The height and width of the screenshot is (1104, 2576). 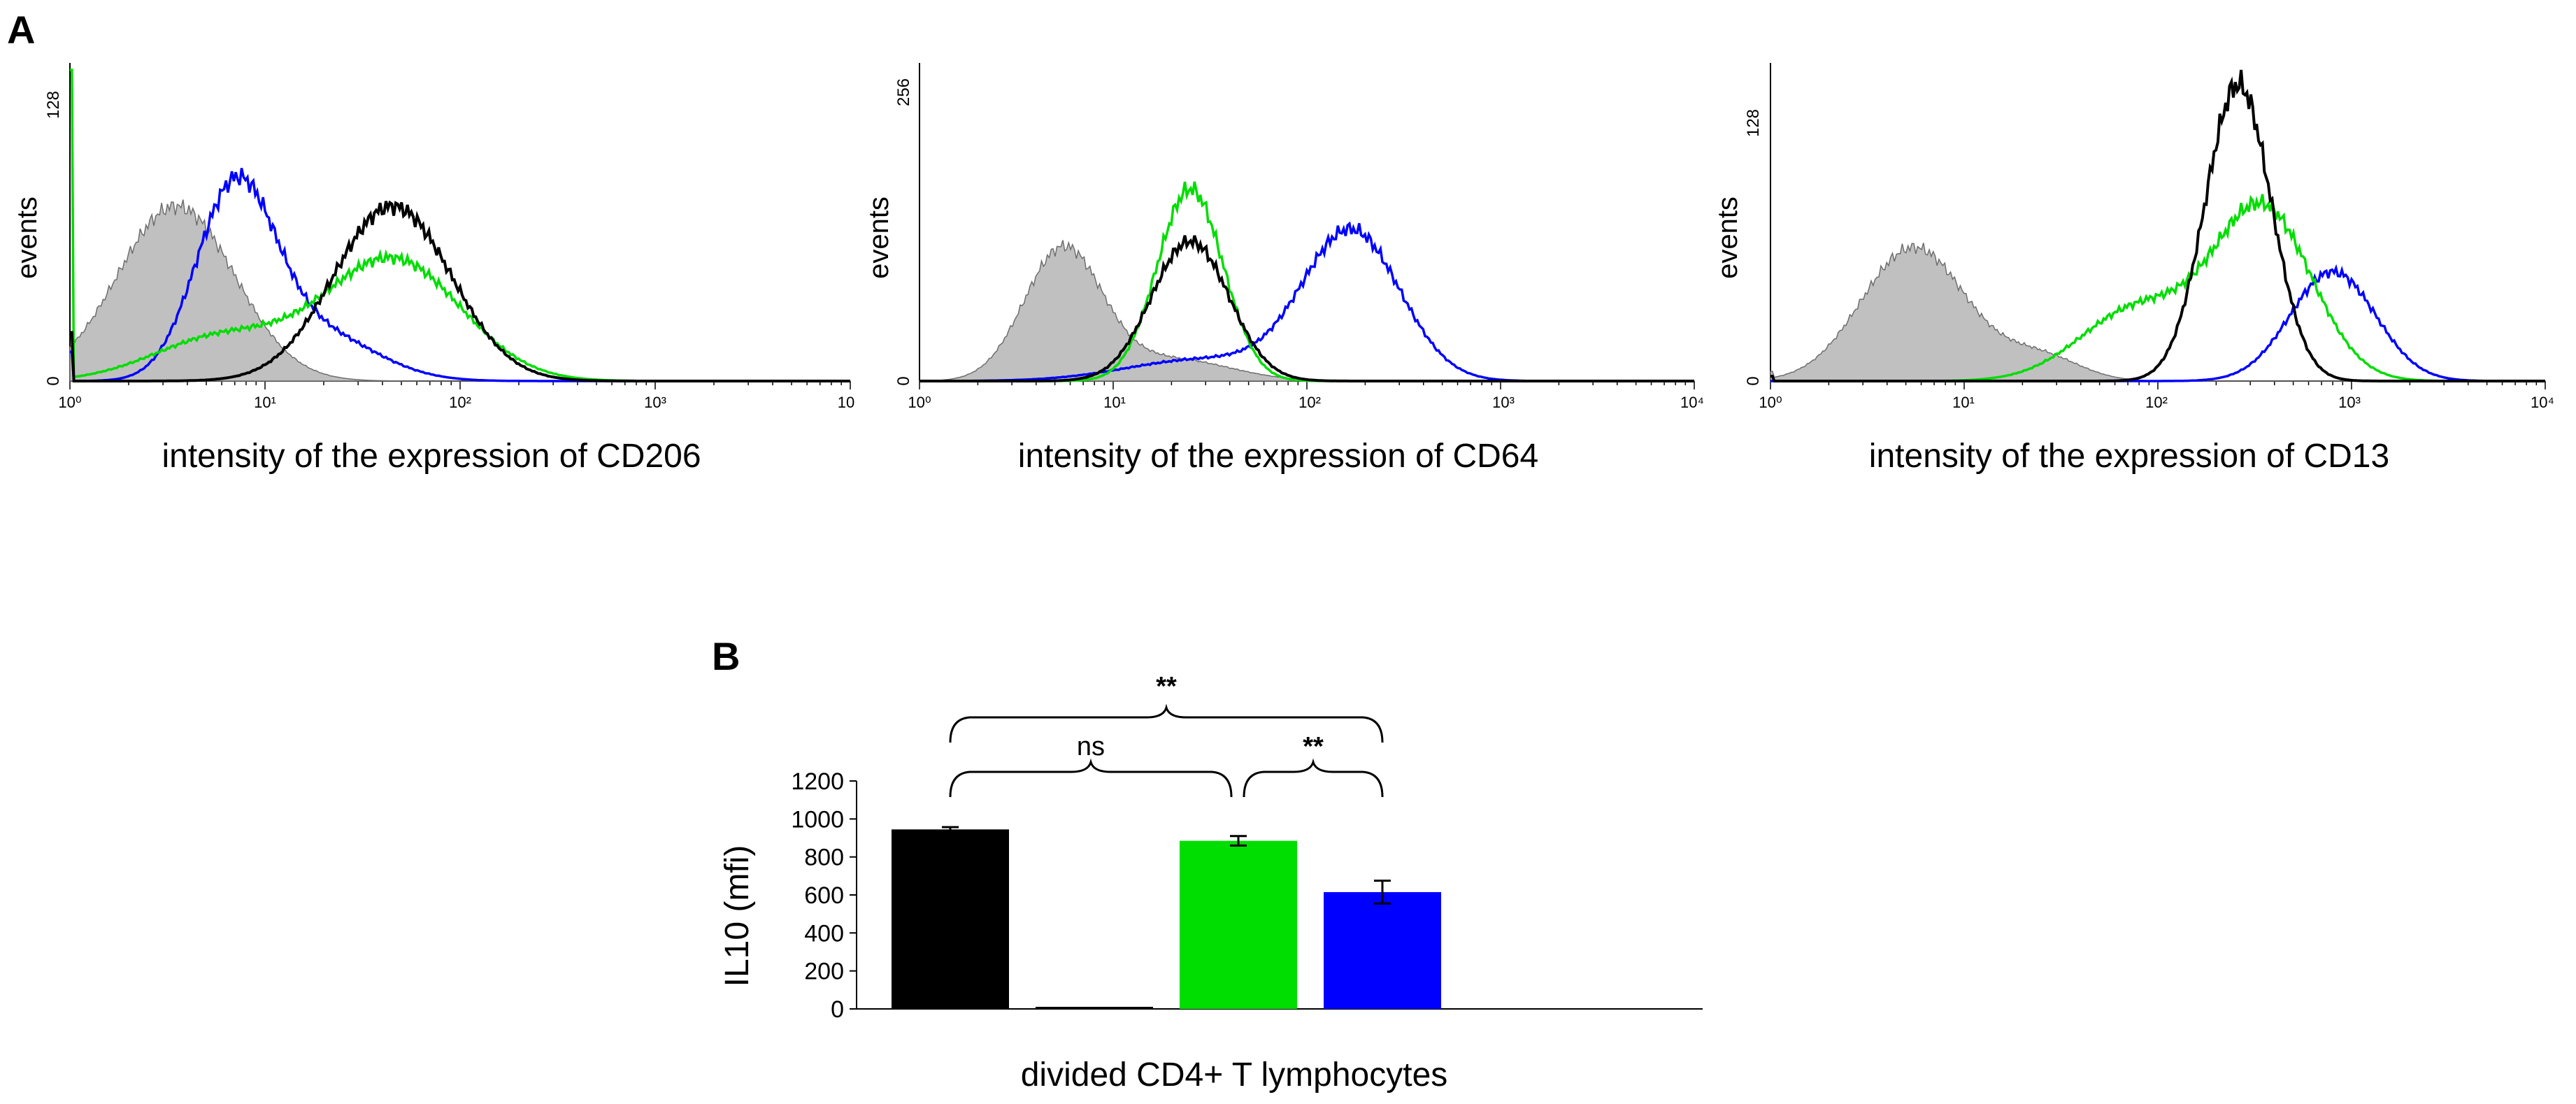 What do you see at coordinates (1309, 403) in the screenshot?
I see `hist-cd64-xtick-2: 10²` at bounding box center [1309, 403].